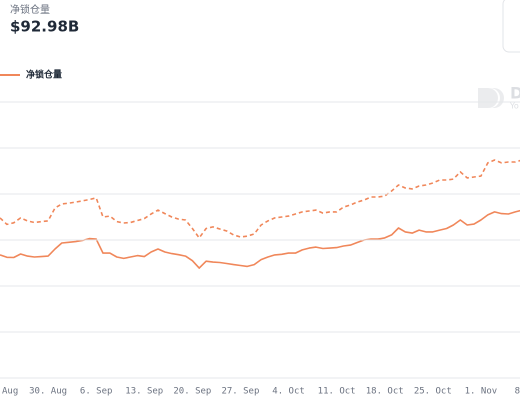 The image size is (520, 400). What do you see at coordinates (491, 98) in the screenshot?
I see `watermark-logo` at bounding box center [491, 98].